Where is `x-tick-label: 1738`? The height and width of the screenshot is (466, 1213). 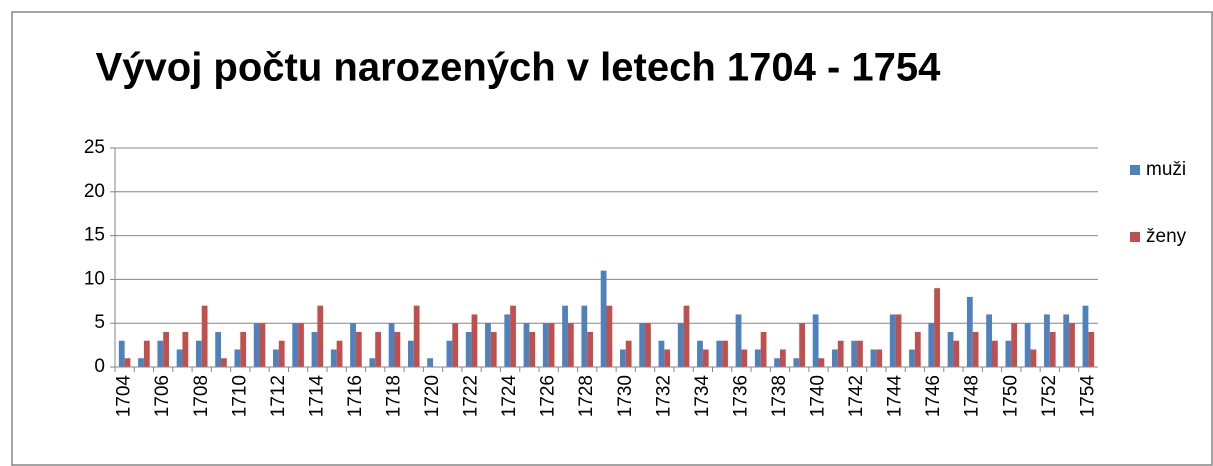 x-tick-label: 1738 is located at coordinates (779, 396).